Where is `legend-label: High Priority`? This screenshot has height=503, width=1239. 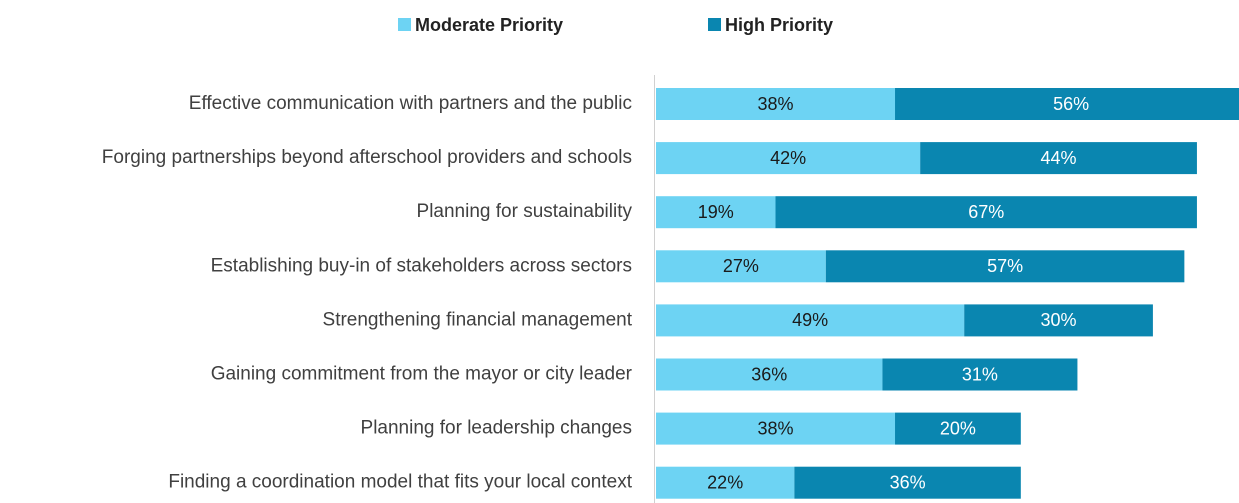 legend-label: High Priority is located at coordinates (779, 25).